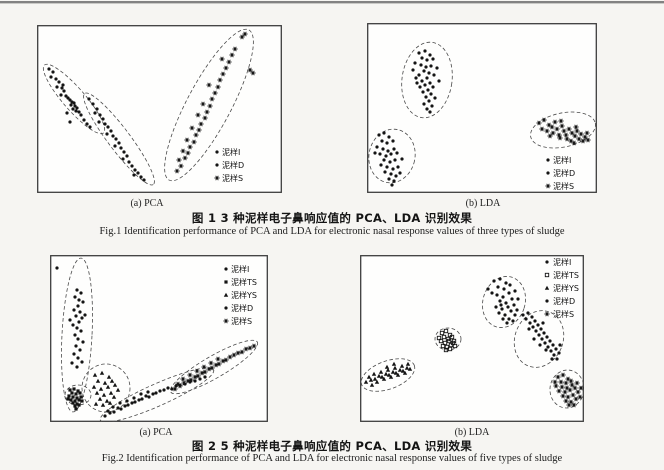 Image resolution: width=664 pixels, height=470 pixels. What do you see at coordinates (566, 288) in the screenshot?
I see `legend-label: 泥样YS` at bounding box center [566, 288].